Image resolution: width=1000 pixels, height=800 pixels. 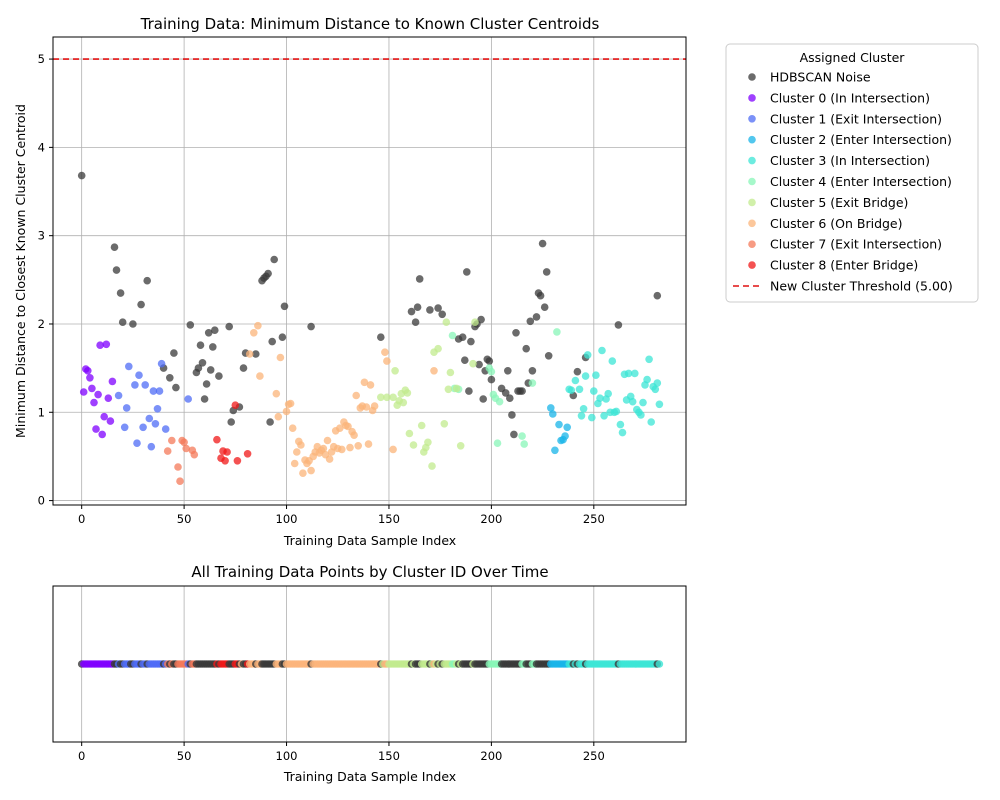 I want to click on legend-label: HDBSCAN Noise, so click(x=820, y=77).